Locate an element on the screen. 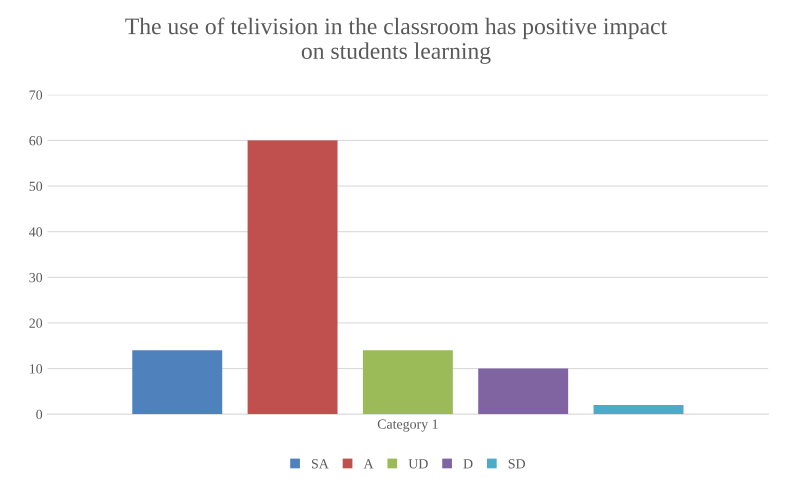 The image size is (792, 499). y-tick-label: 40 is located at coordinates (35, 232).